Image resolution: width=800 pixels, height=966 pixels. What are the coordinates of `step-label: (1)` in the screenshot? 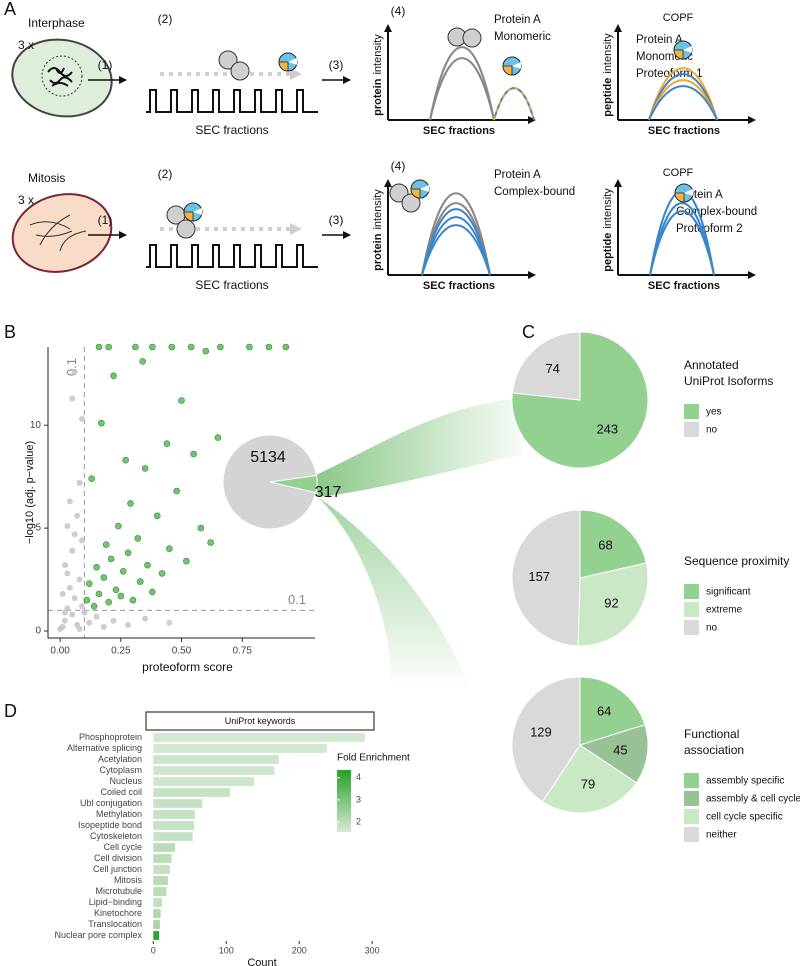 It's located at (105, 220).